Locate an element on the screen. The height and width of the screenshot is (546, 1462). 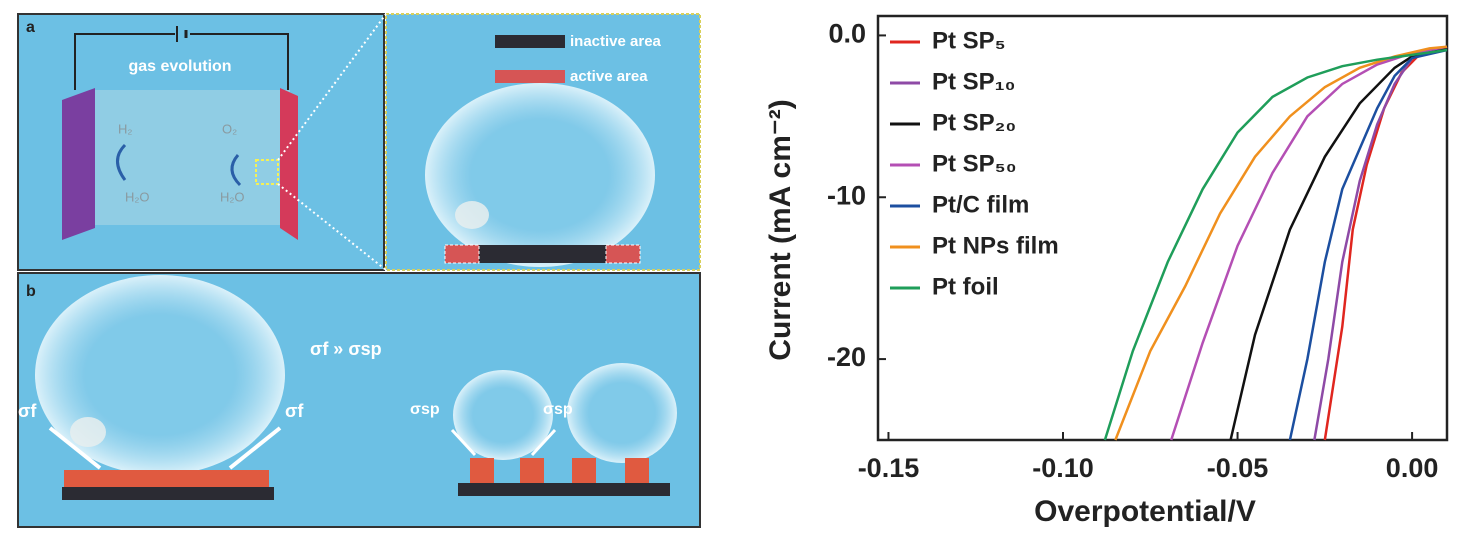
label: O₂ is located at coordinates (229, 128).